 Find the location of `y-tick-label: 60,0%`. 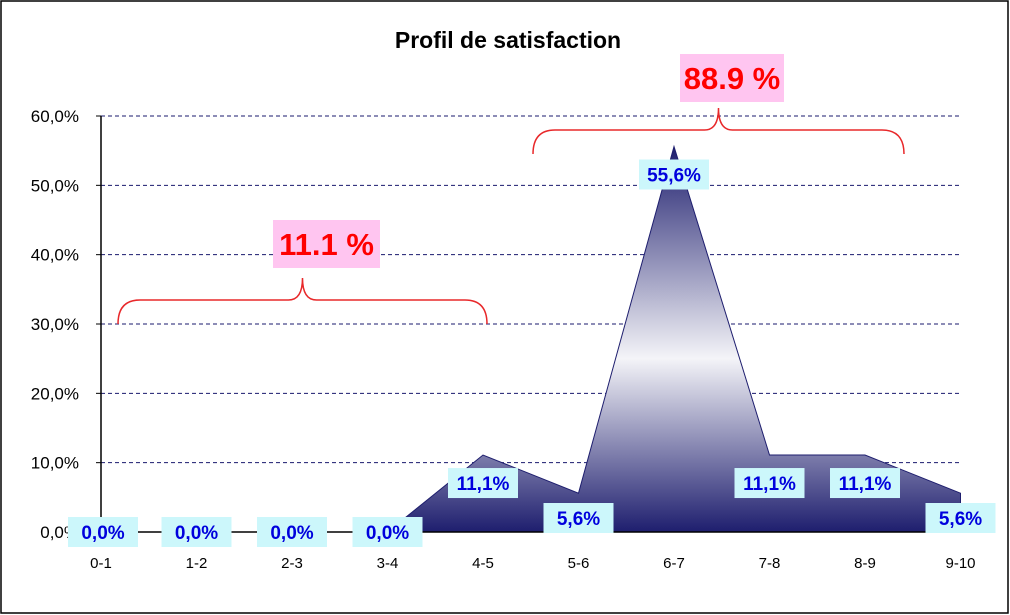

y-tick-label: 60,0% is located at coordinates (55, 116).